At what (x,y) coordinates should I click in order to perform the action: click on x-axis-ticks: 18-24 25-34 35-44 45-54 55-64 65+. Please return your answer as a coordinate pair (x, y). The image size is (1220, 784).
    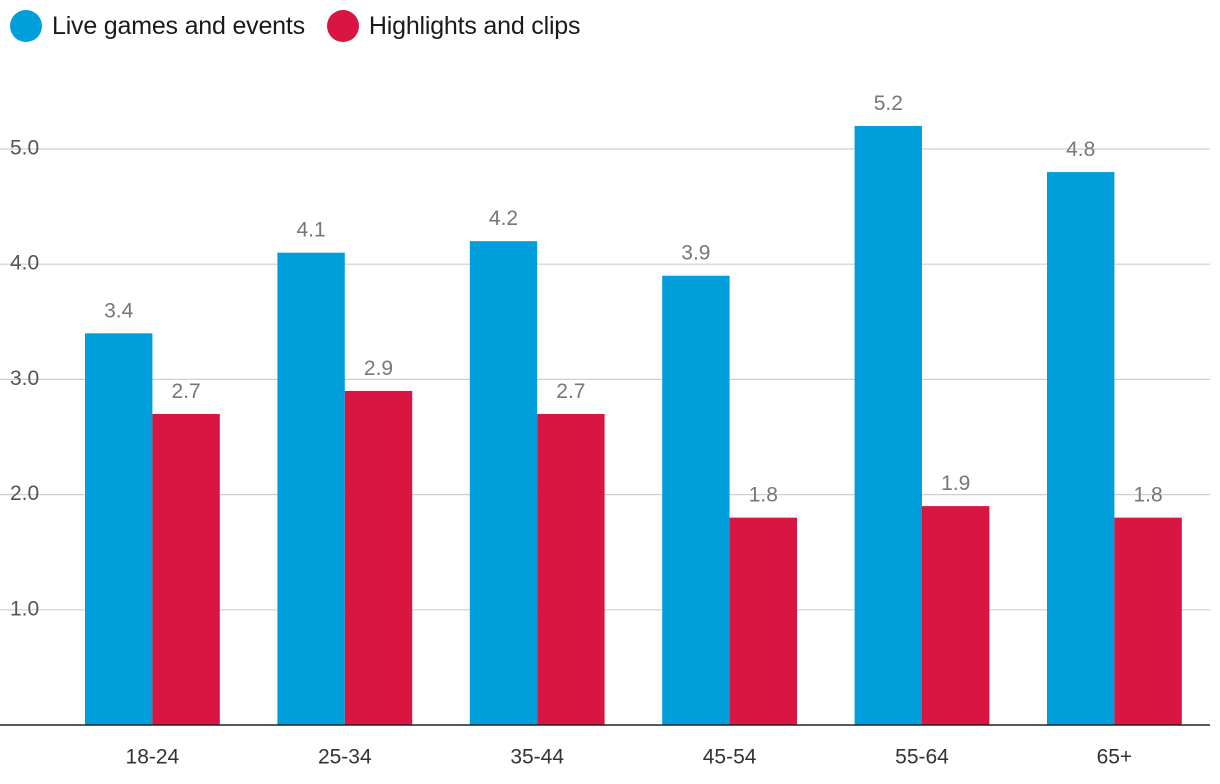
    Looking at the image, I should click on (629, 757).